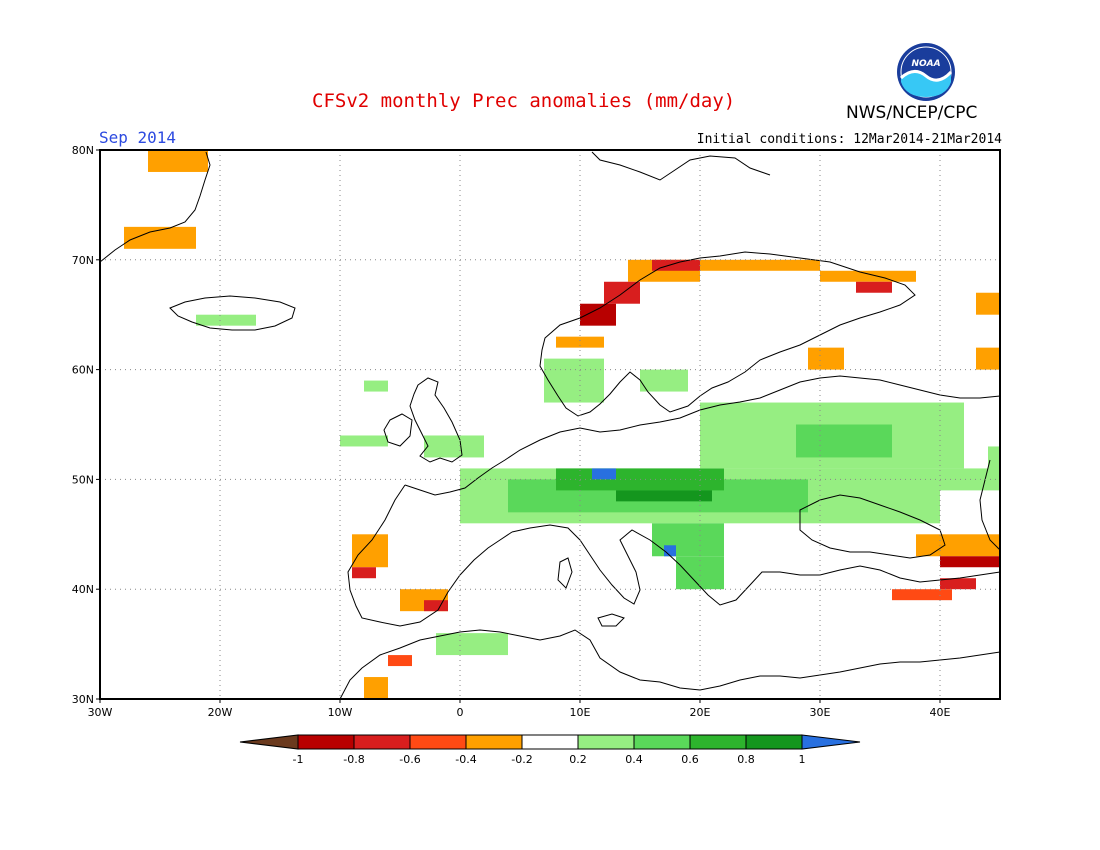  I want to click on legend-label: -0.8, so click(353, 759).